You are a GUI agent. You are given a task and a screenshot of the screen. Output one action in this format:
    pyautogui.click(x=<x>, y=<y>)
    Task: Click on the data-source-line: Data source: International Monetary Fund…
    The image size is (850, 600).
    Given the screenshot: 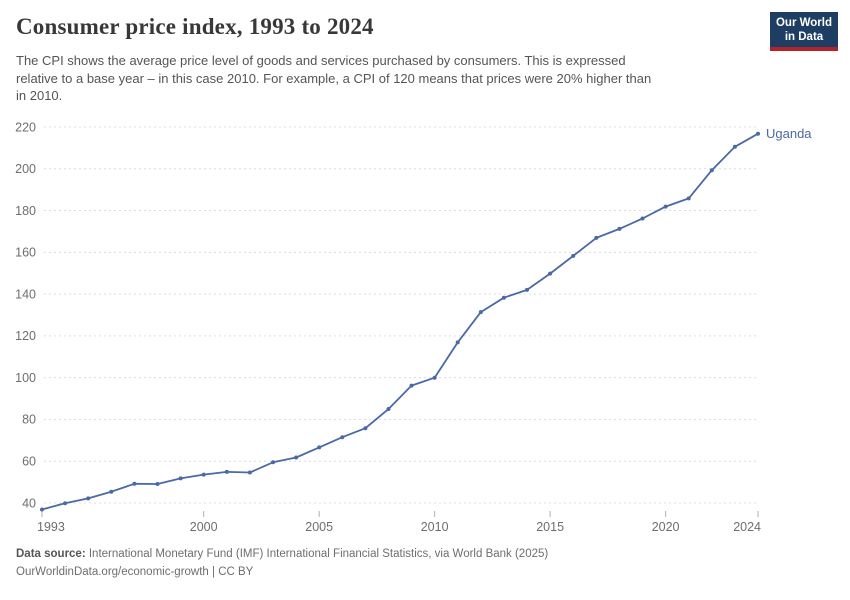 What is the action you would take?
    pyautogui.click(x=425, y=555)
    